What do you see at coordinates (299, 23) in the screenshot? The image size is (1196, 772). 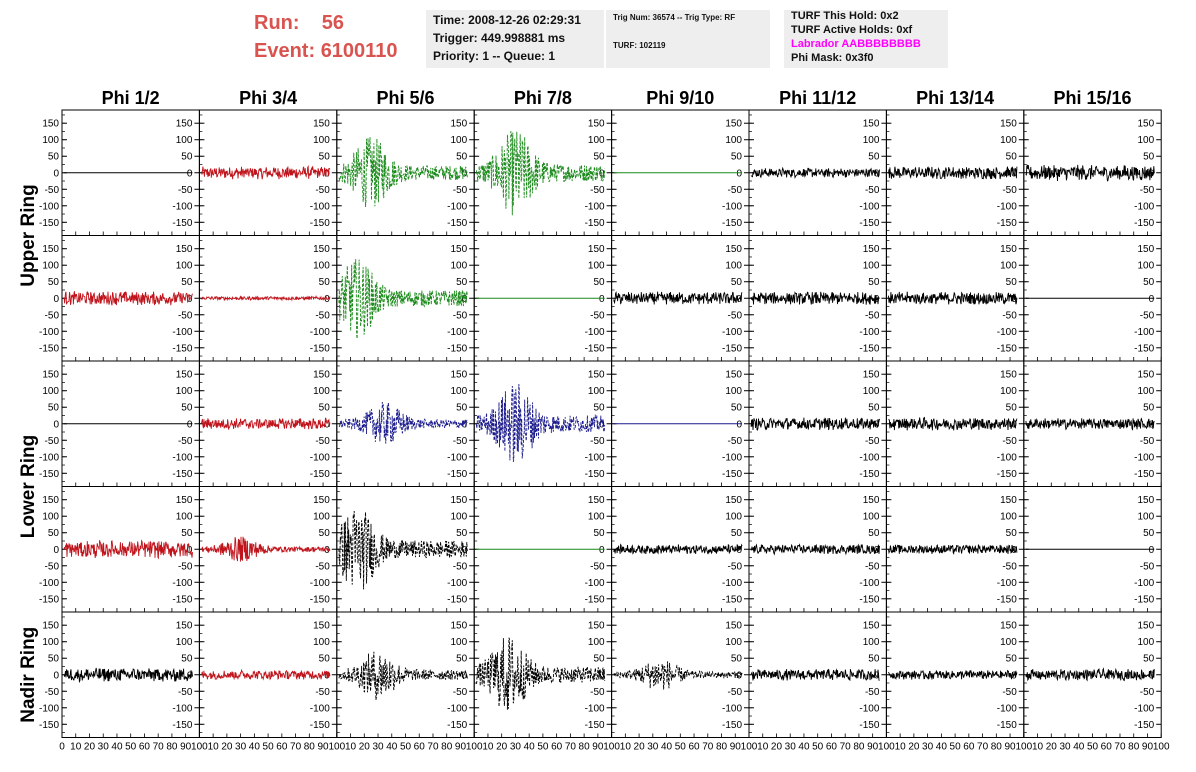 I see `run-line: Run: 56` at bounding box center [299, 23].